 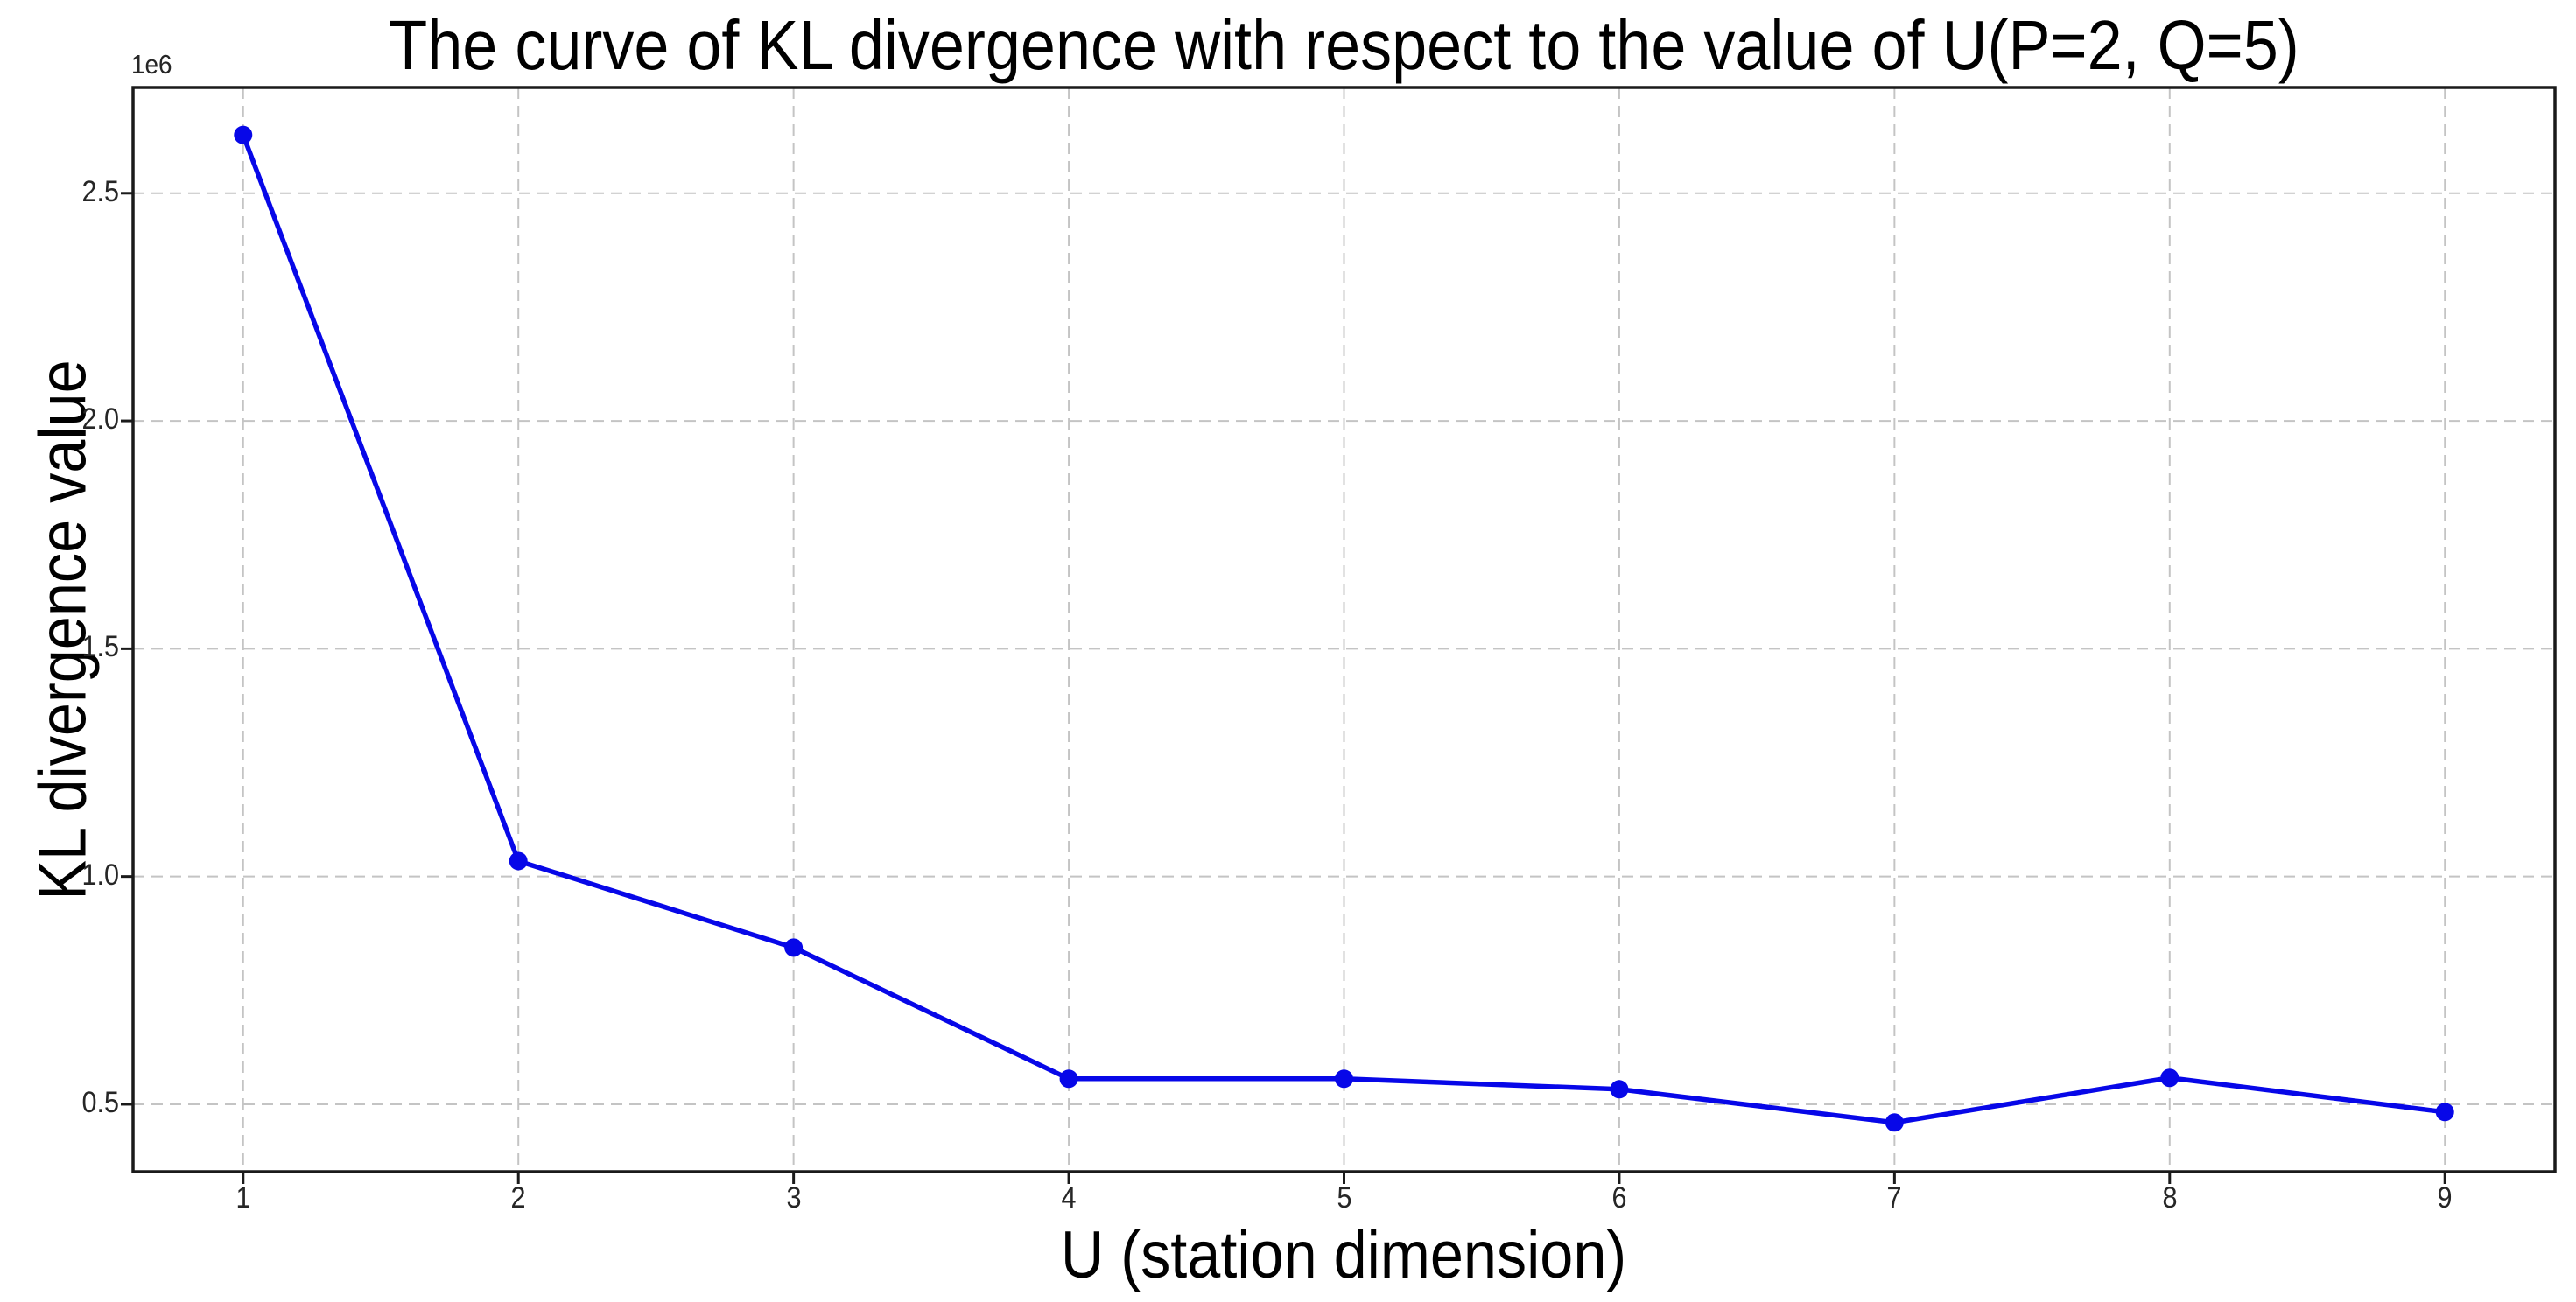 What do you see at coordinates (1069, 1197) in the screenshot?
I see `x-tick-label-4: 4` at bounding box center [1069, 1197].